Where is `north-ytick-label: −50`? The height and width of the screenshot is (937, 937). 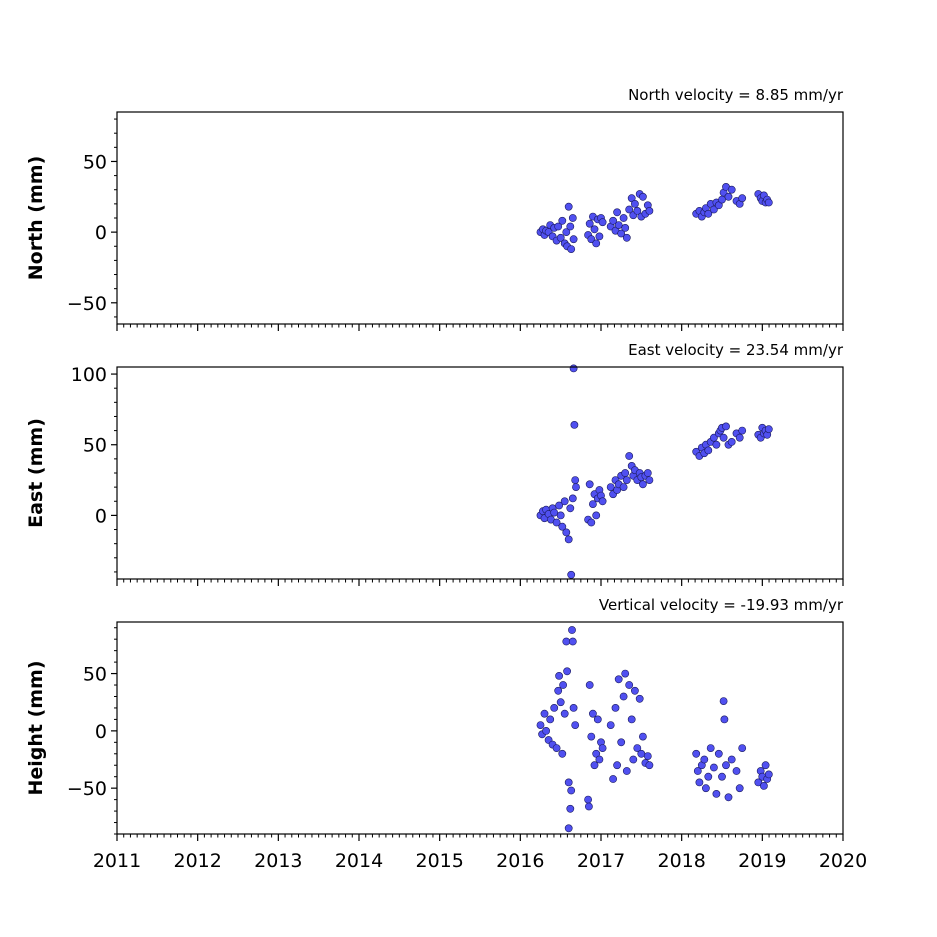
north-ytick-label: −50 is located at coordinates (87, 304).